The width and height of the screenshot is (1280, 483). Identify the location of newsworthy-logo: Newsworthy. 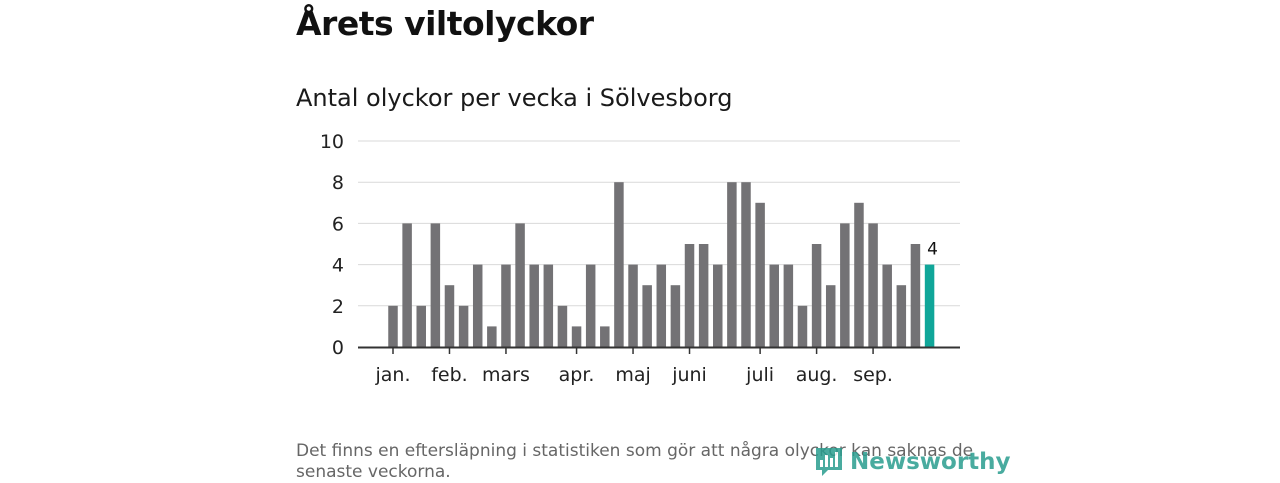
(912, 462).